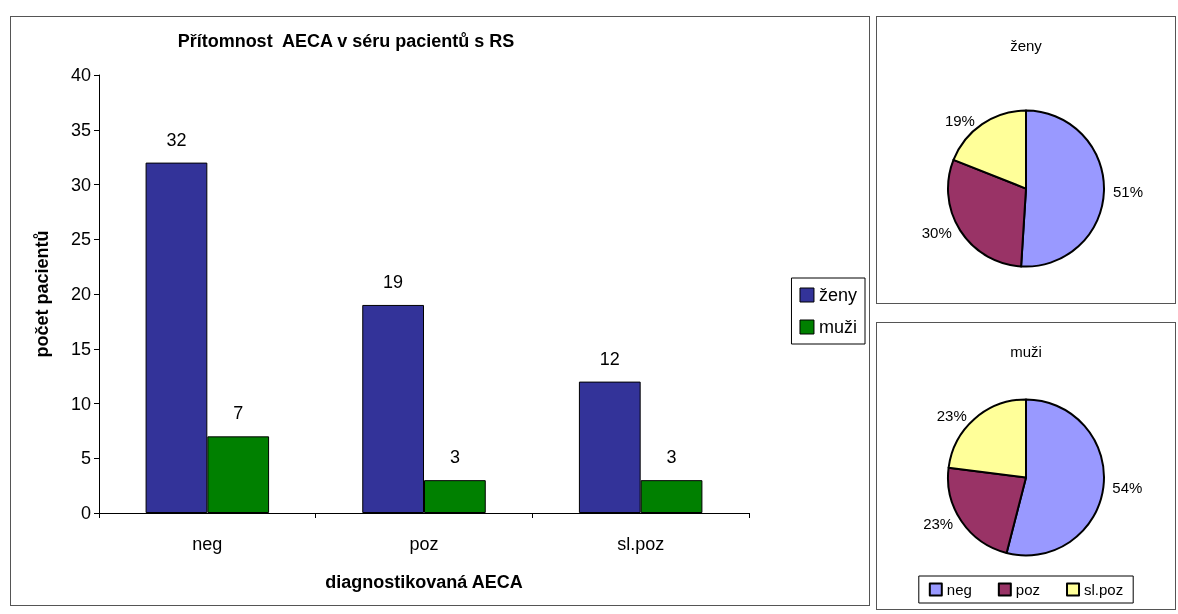  Describe the element at coordinates (80, 348) in the screenshot. I see `y-tick-label: 15` at that location.